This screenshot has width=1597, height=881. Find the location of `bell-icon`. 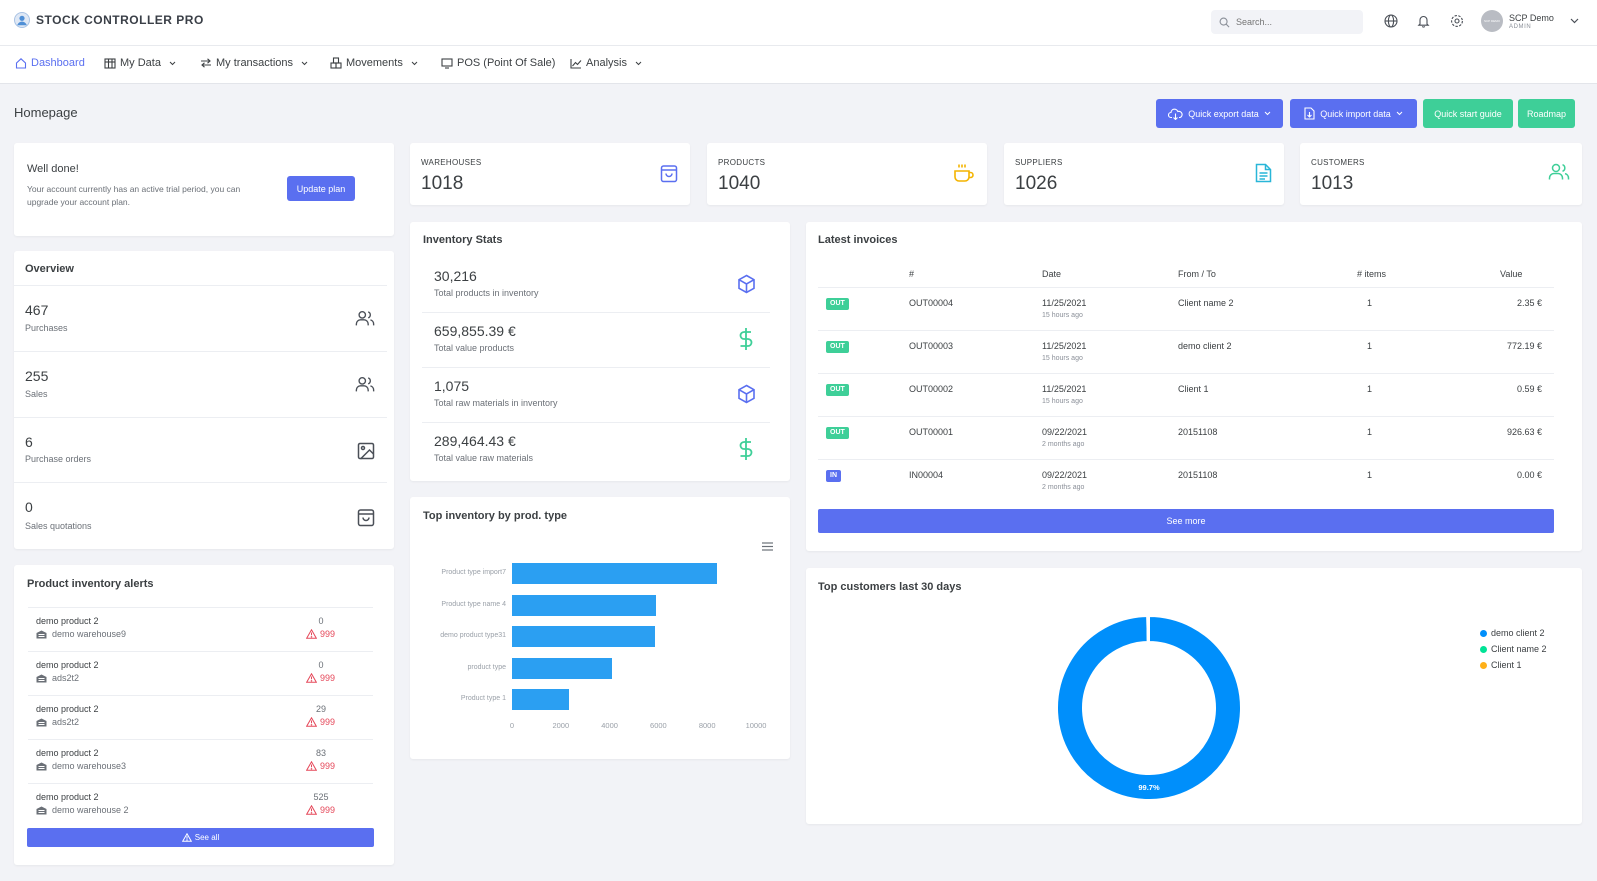

bell-icon is located at coordinates (1423, 21).